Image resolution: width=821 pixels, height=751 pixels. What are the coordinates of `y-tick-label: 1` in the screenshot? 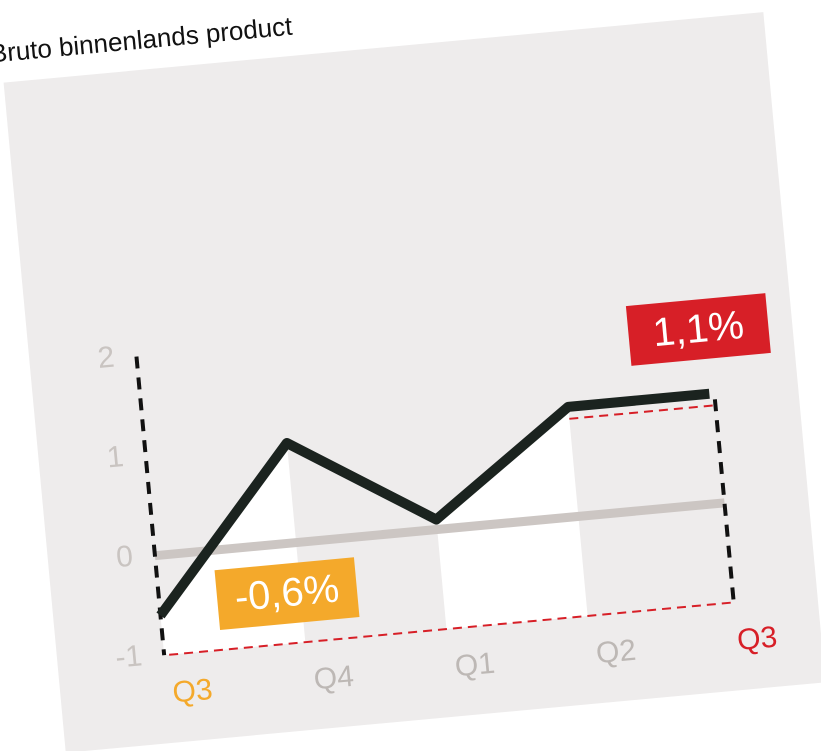 It's located at (116, 457).